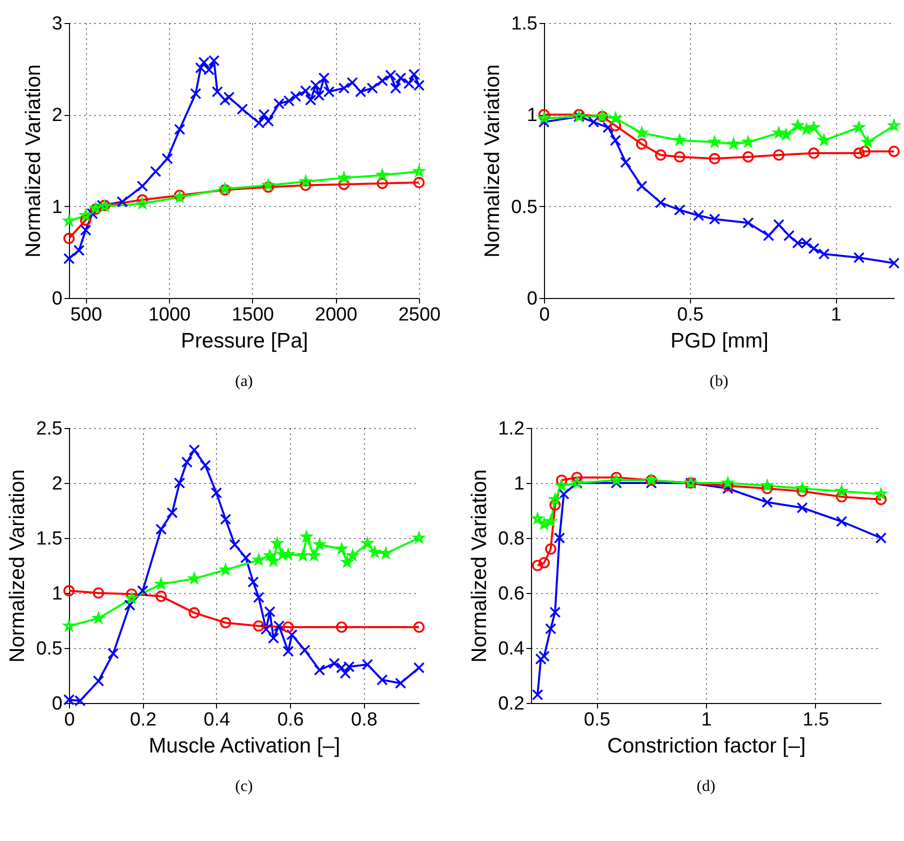  What do you see at coordinates (143, 720) in the screenshot?
I see `x-tick-label: 0.2` at bounding box center [143, 720].